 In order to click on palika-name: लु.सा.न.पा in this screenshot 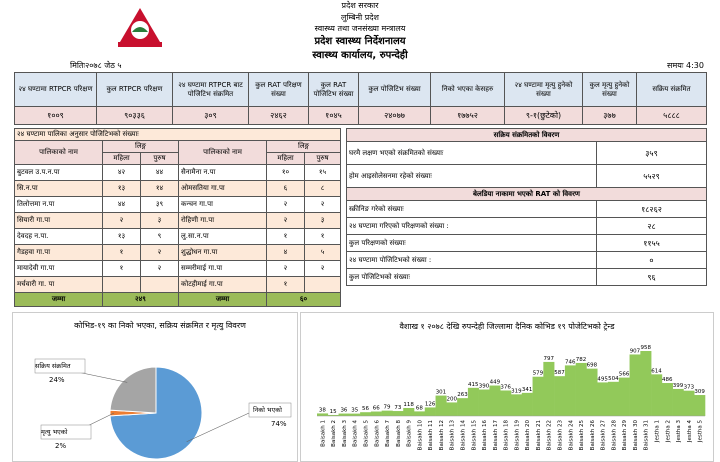, I will do `click(222, 236)`.